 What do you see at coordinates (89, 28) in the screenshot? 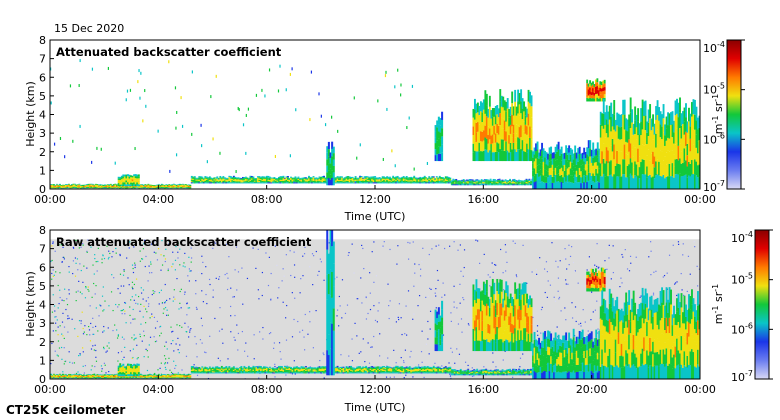
I see `date-label: 15 Dec 2020` at bounding box center [89, 28].